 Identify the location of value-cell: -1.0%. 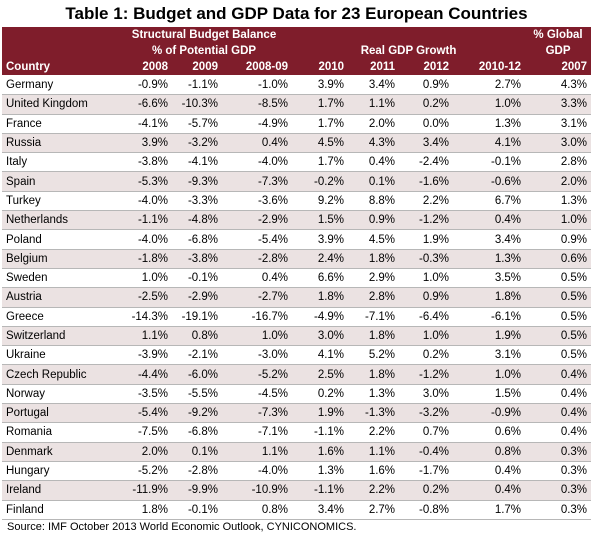
(257, 85).